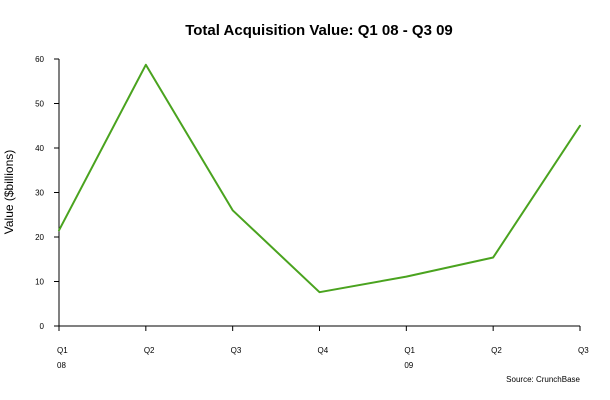 The height and width of the screenshot is (400, 610). Describe the element at coordinates (39, 237) in the screenshot. I see `y-tick-label: 20` at that location.